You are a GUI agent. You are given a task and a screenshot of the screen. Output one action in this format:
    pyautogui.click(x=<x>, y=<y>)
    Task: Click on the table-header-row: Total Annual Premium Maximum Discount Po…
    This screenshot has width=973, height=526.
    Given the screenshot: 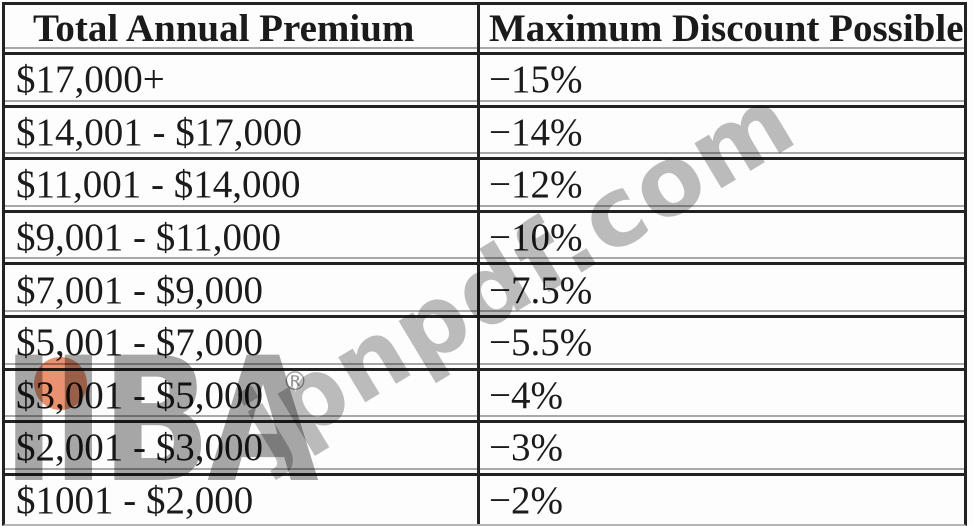 What is the action you would take?
    pyautogui.click(x=484, y=28)
    